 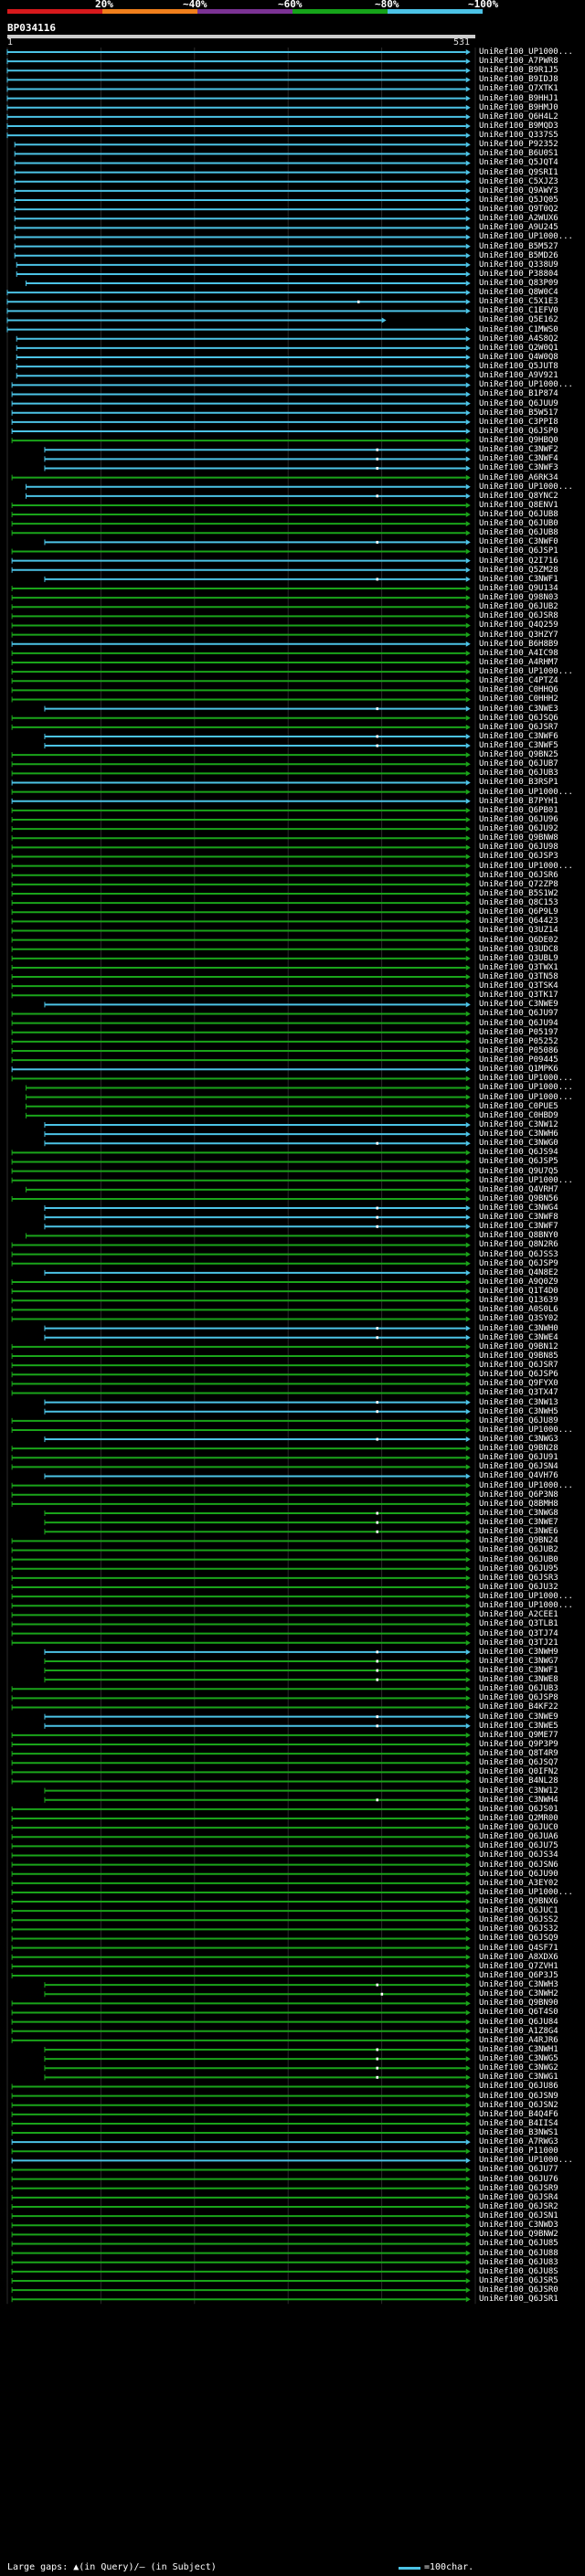 I want to click on large-gaps-legend: Large gaps: ▲(in Query)/— (in Subject), so click(x=112, y=2567).